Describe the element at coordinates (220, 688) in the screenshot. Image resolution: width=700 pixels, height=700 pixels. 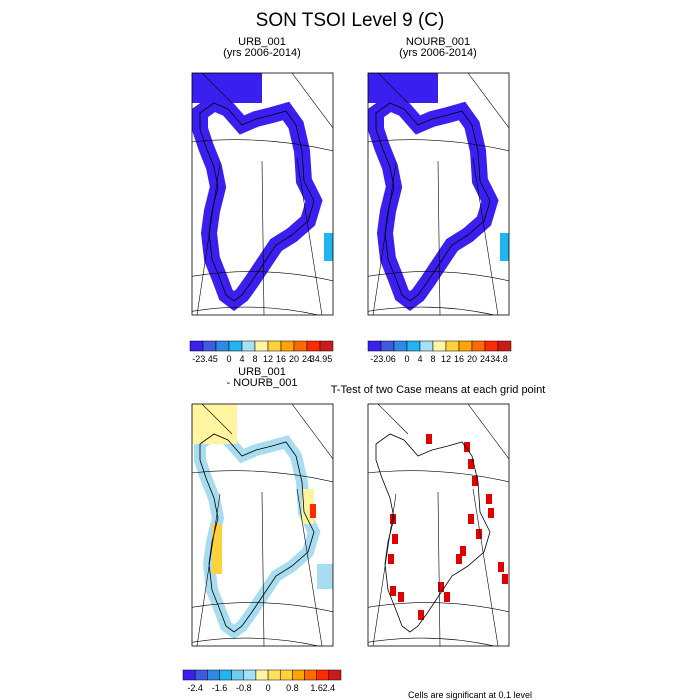
I see `colorbar-label: -1.6` at that location.